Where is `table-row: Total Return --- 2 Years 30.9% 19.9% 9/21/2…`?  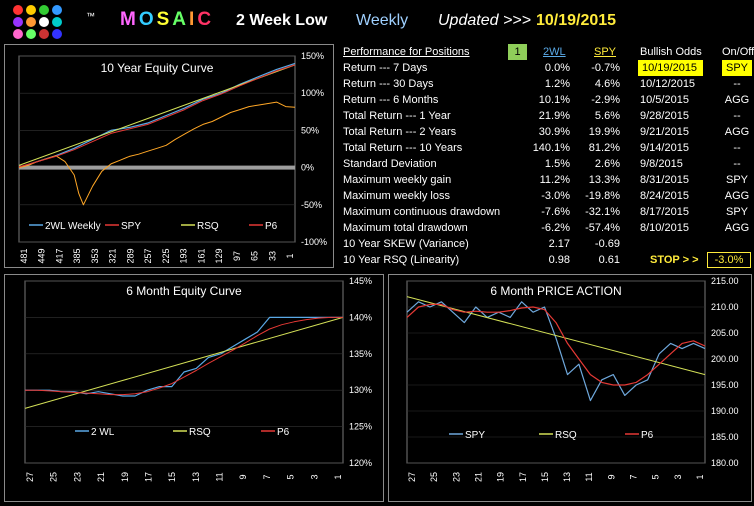 table-row: Total Return --- 2 Years 30.9% 19.9% 9/21/2… is located at coordinates (547, 132).